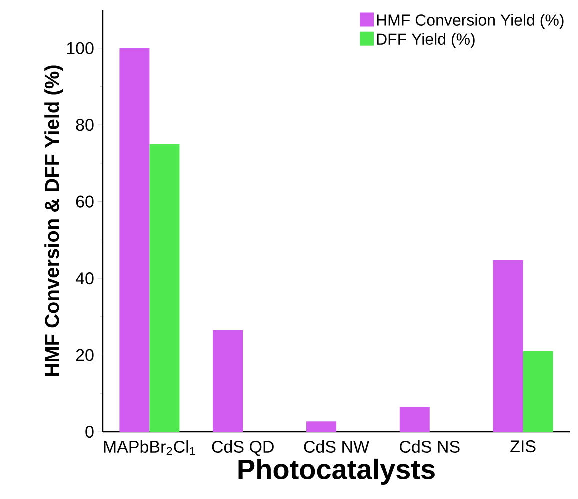 The width and height of the screenshot is (578, 499). Describe the element at coordinates (336, 472) in the screenshot. I see `x-axis-title: Photocatalysts` at that location.